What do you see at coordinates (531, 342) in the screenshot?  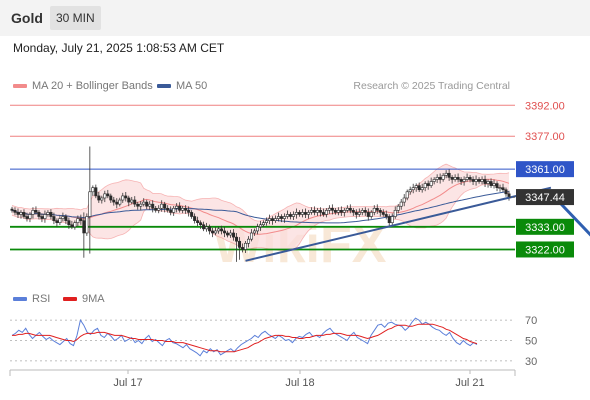 I see `rsi-tick-label-1: 50` at bounding box center [531, 342].